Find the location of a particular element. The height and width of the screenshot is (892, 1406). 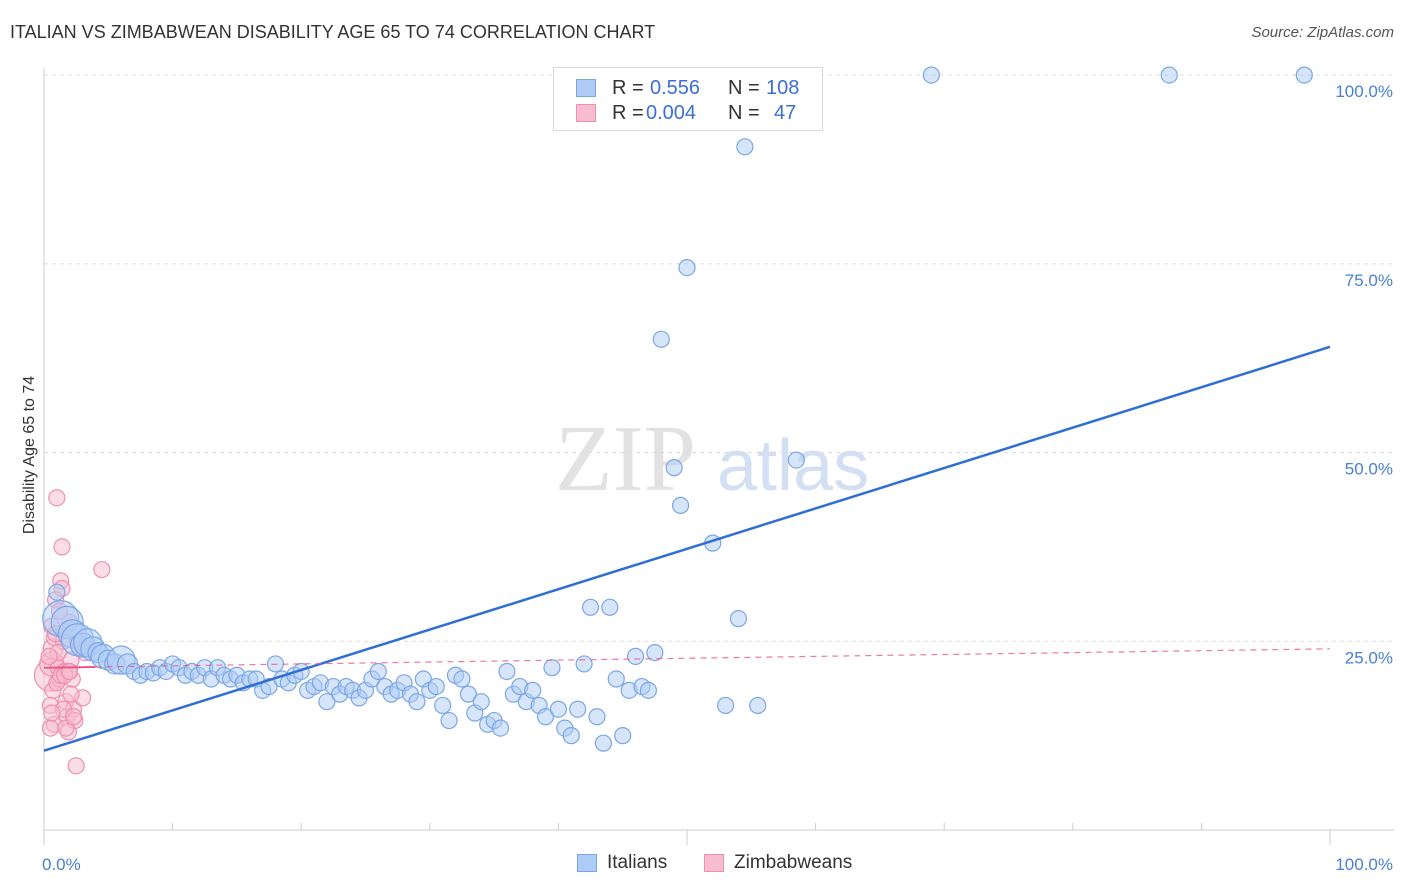

zimbabweans-trendline-dashed is located at coordinates (713, 658).